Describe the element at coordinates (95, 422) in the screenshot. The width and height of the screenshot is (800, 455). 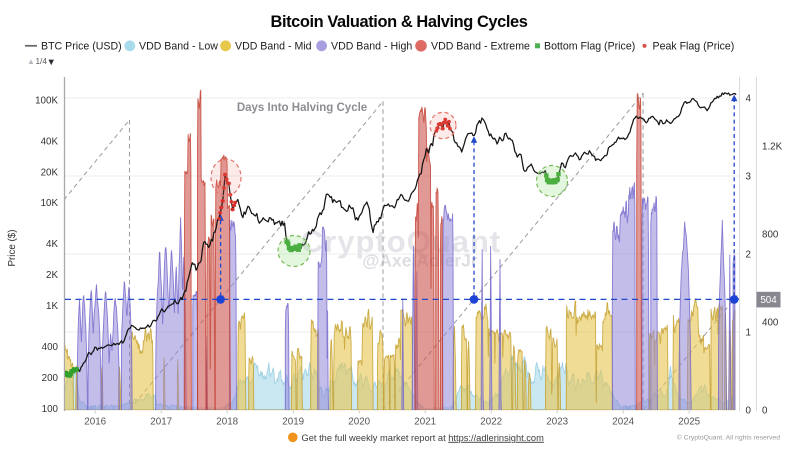
I see `svg-text: 2016` at that location.